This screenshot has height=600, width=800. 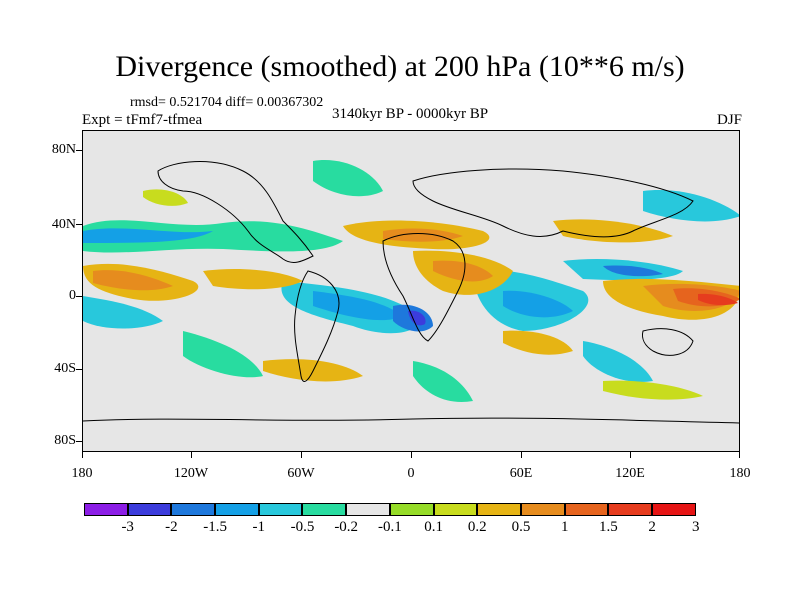 What do you see at coordinates (521, 527) in the screenshot?
I see `colorbar-label: 0.5` at bounding box center [521, 527].